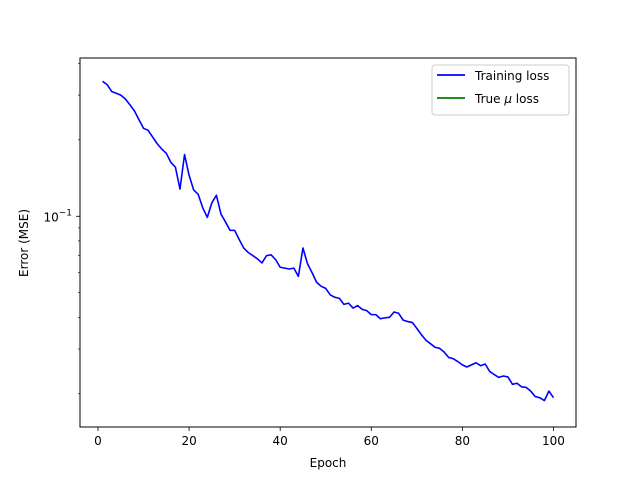  I want to click on x-tick-label: 40, so click(280, 441).